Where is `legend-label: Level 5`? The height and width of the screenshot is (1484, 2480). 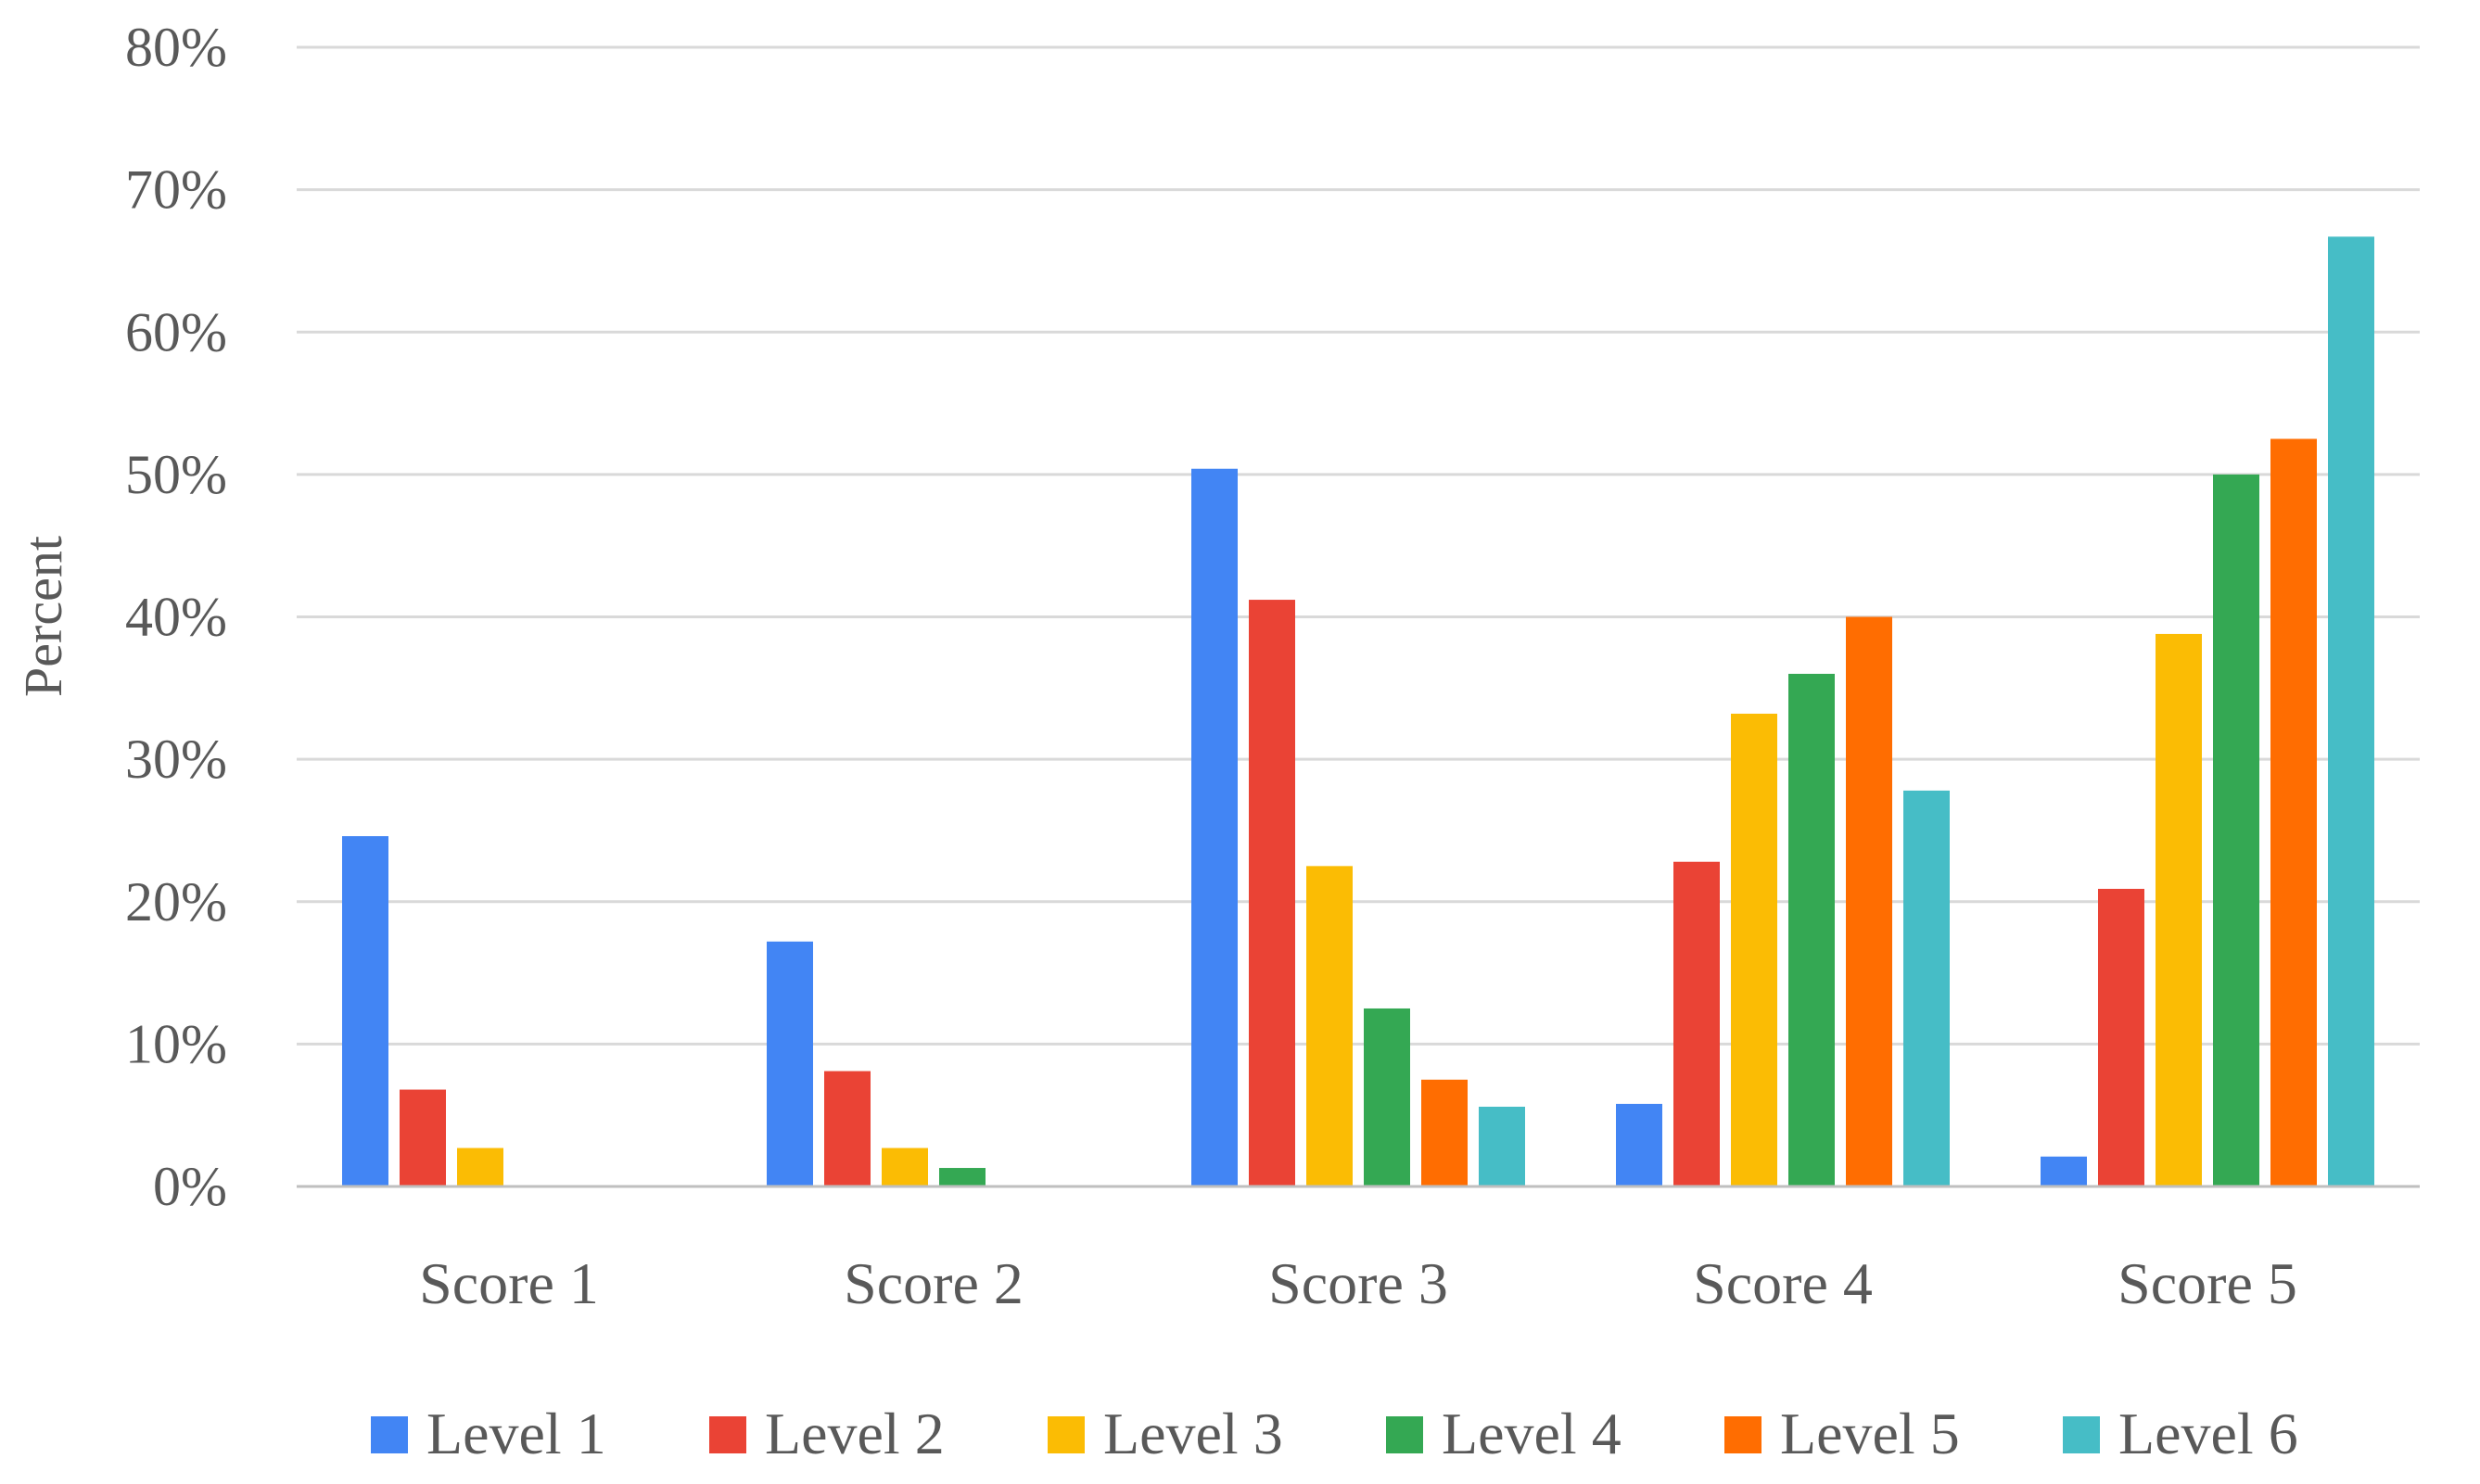 legend-label: Level 5 is located at coordinates (1870, 1433).